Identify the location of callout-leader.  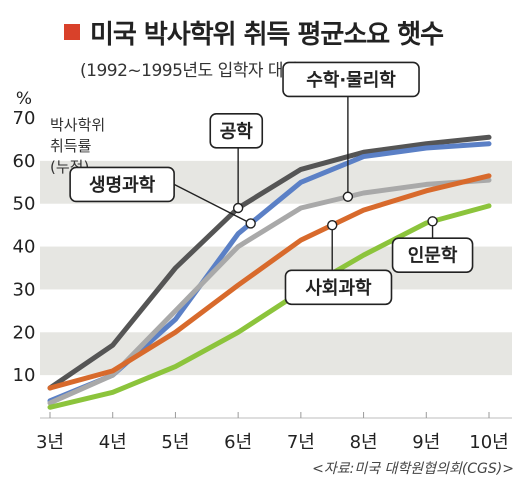
(212, 204).